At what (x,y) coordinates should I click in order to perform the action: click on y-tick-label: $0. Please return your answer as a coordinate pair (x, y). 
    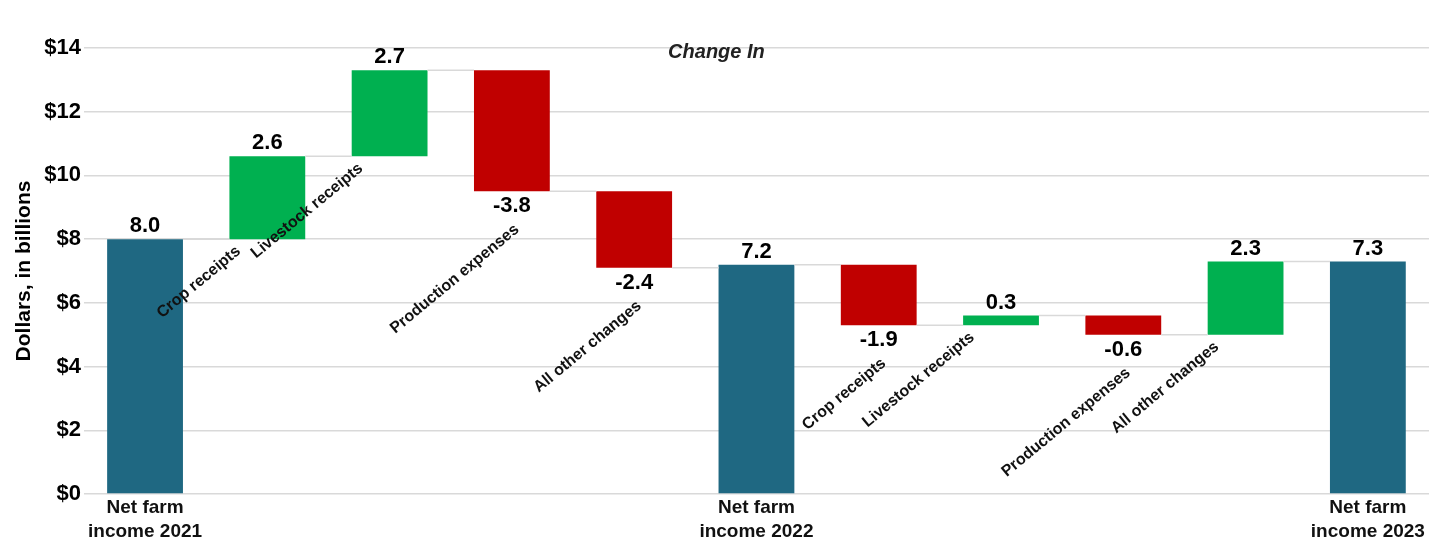
    Looking at the image, I should click on (68, 493).